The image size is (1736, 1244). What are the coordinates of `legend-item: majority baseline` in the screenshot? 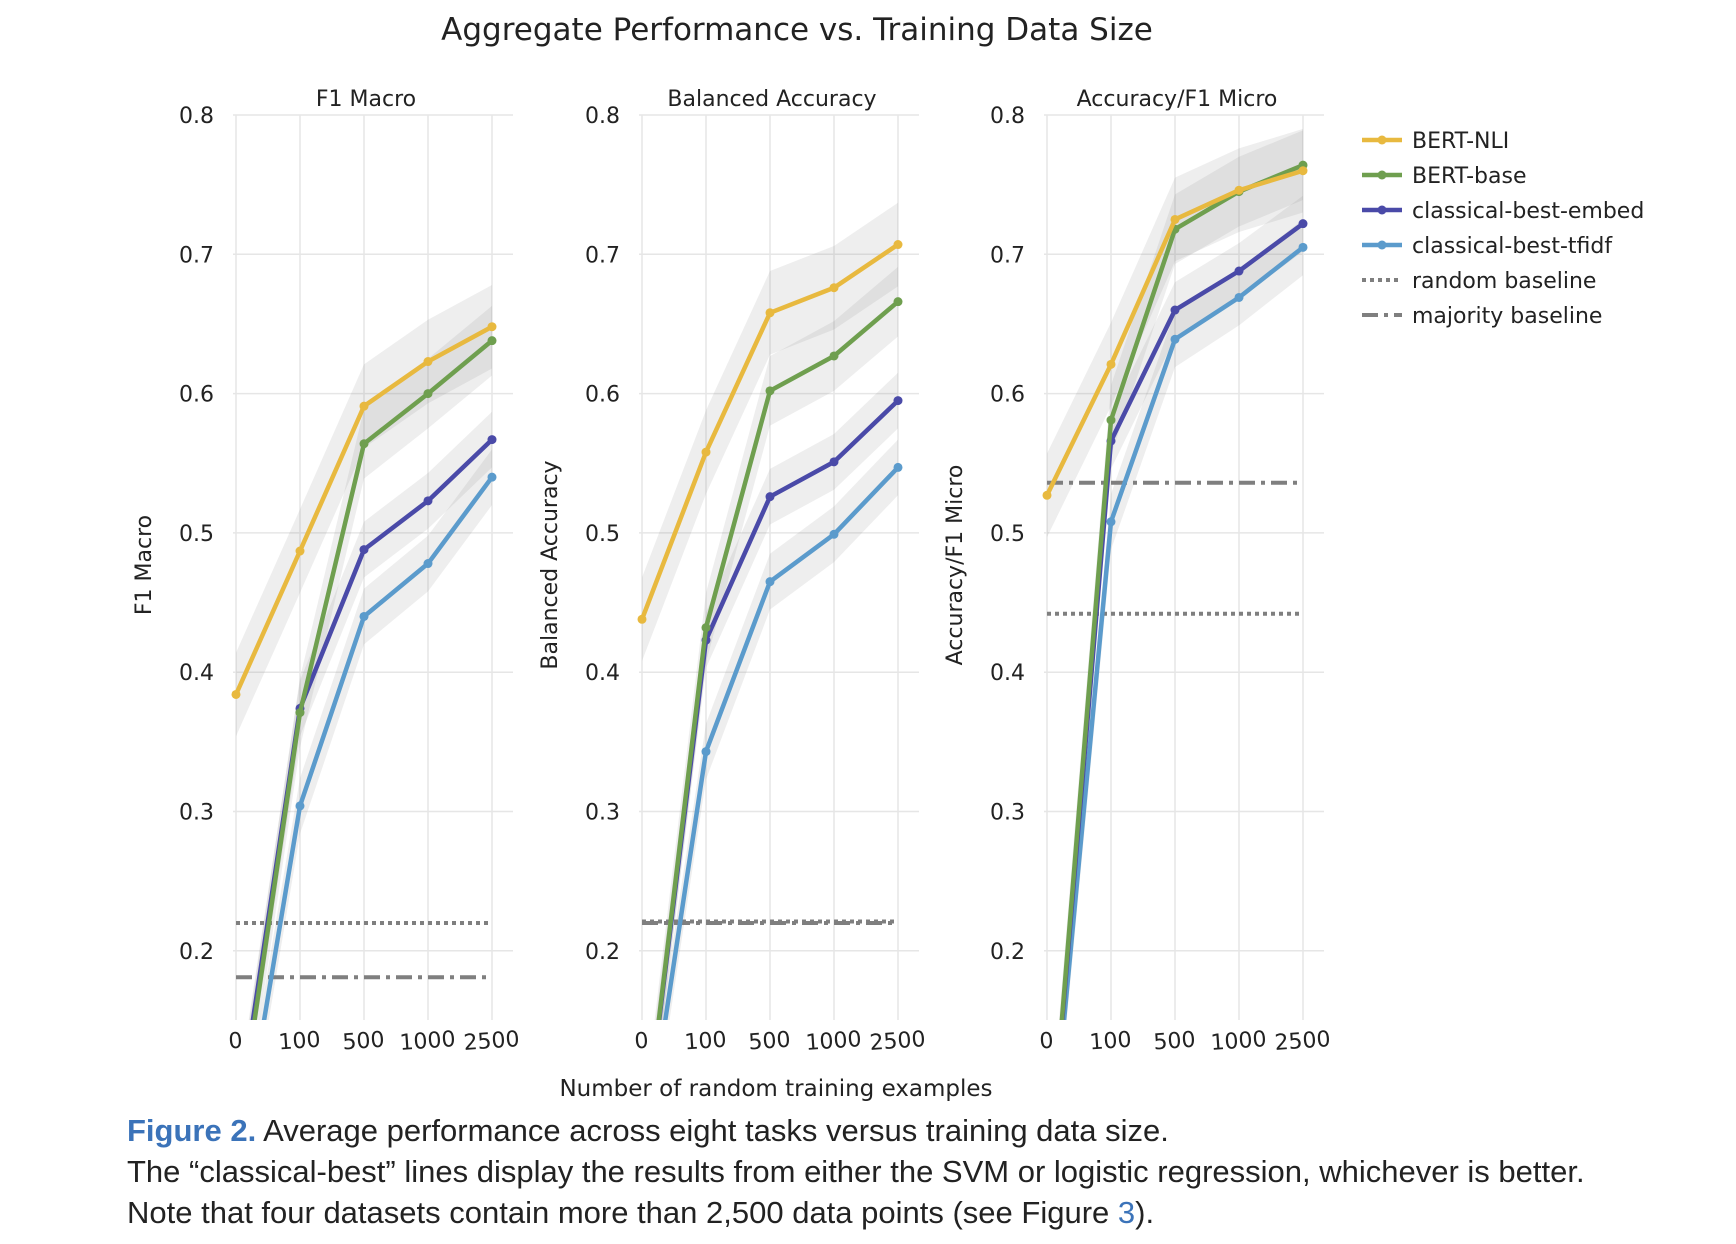 It's located at (1482, 316).